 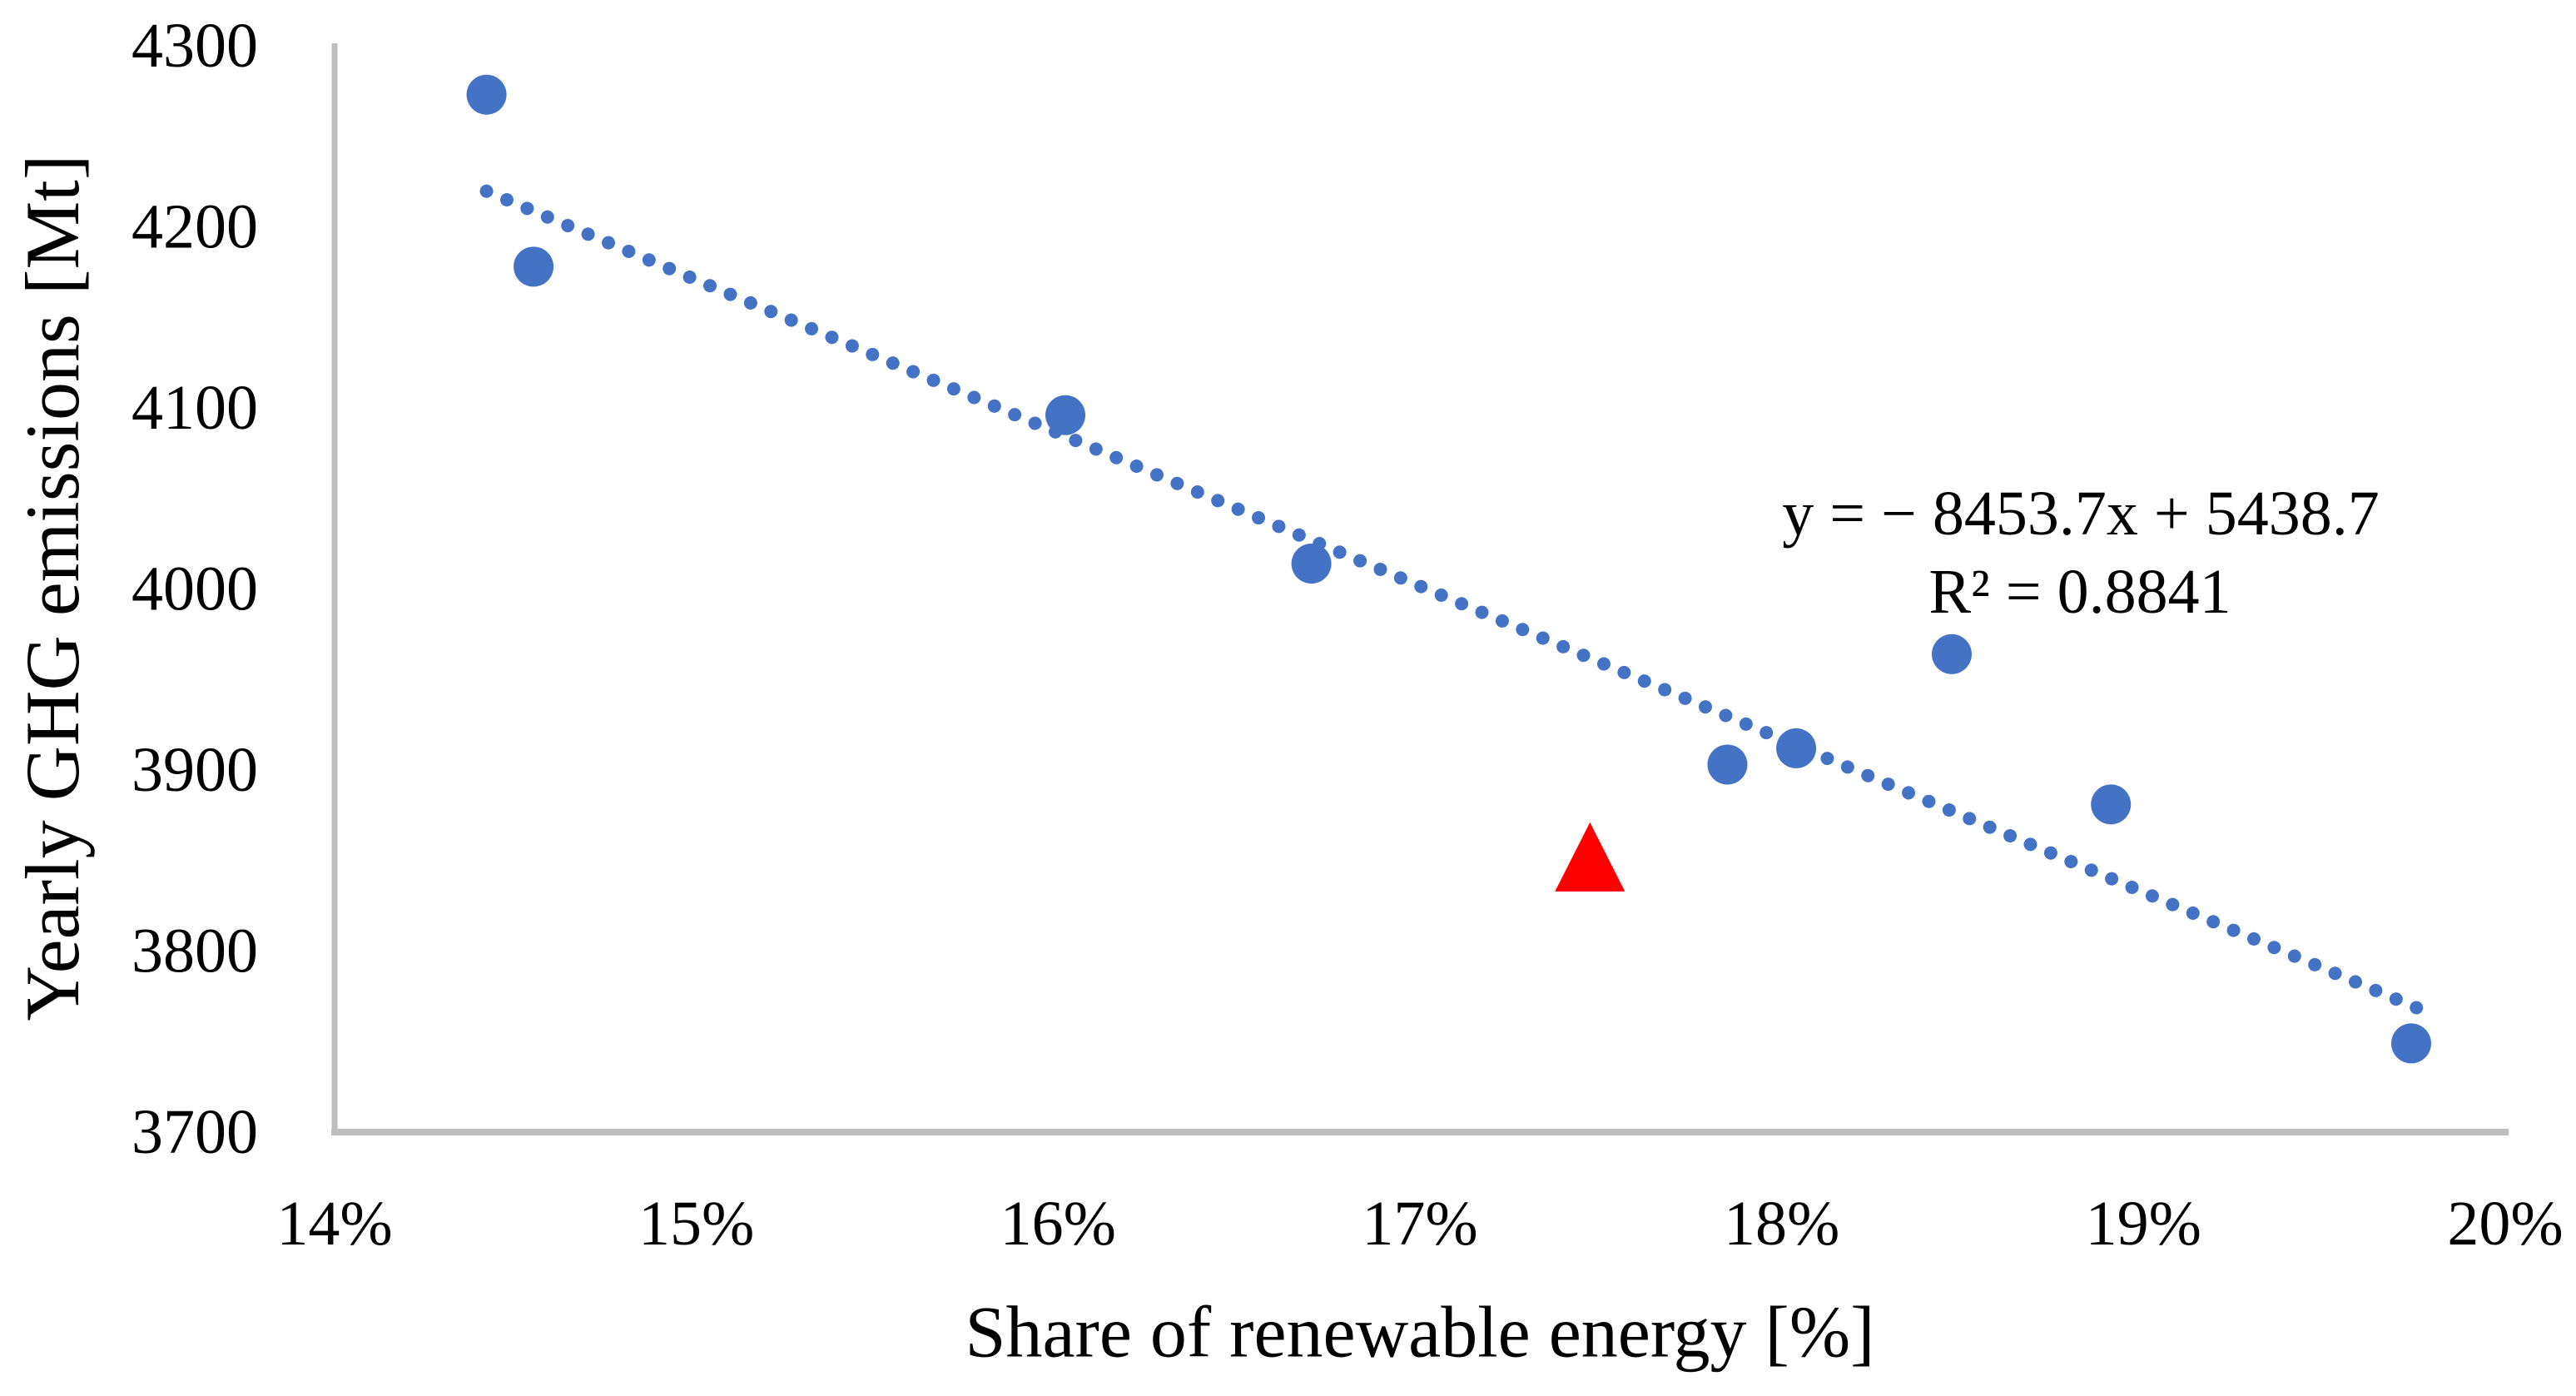 I want to click on trendline-equation: y = − 8453.7x + 5438.7, so click(x=2081, y=514).